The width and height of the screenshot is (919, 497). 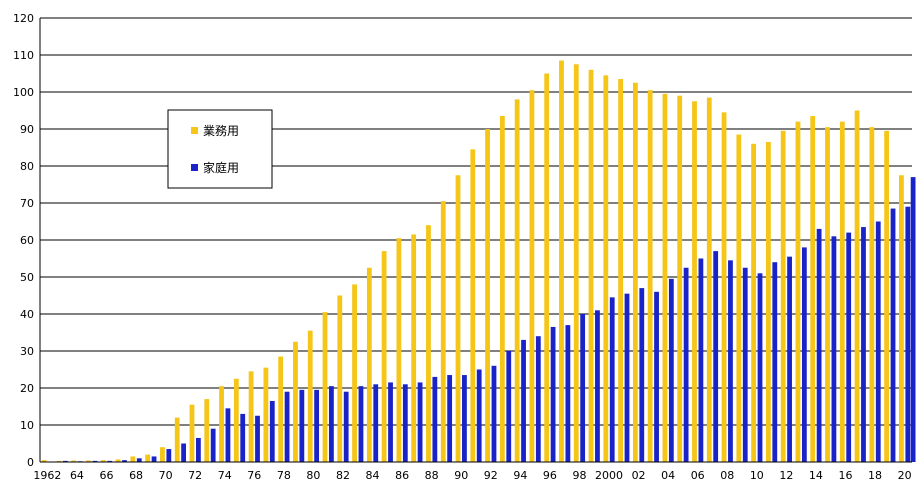 What do you see at coordinates (27, 425) in the screenshot?
I see `y-tick-label: 10` at bounding box center [27, 425].